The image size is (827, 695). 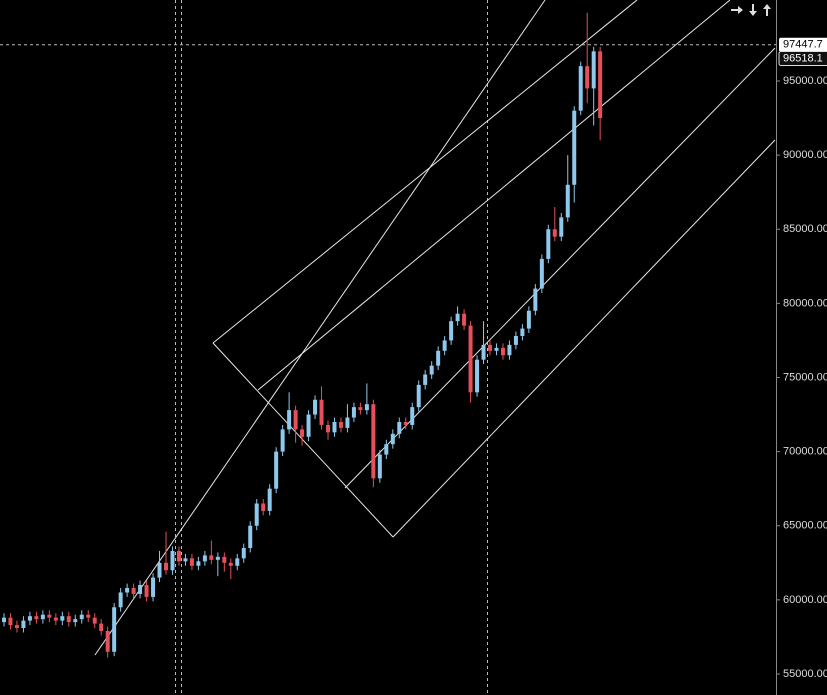 What do you see at coordinates (805, 229) in the screenshot?
I see `y-tick-label: 85000.00` at bounding box center [805, 229].